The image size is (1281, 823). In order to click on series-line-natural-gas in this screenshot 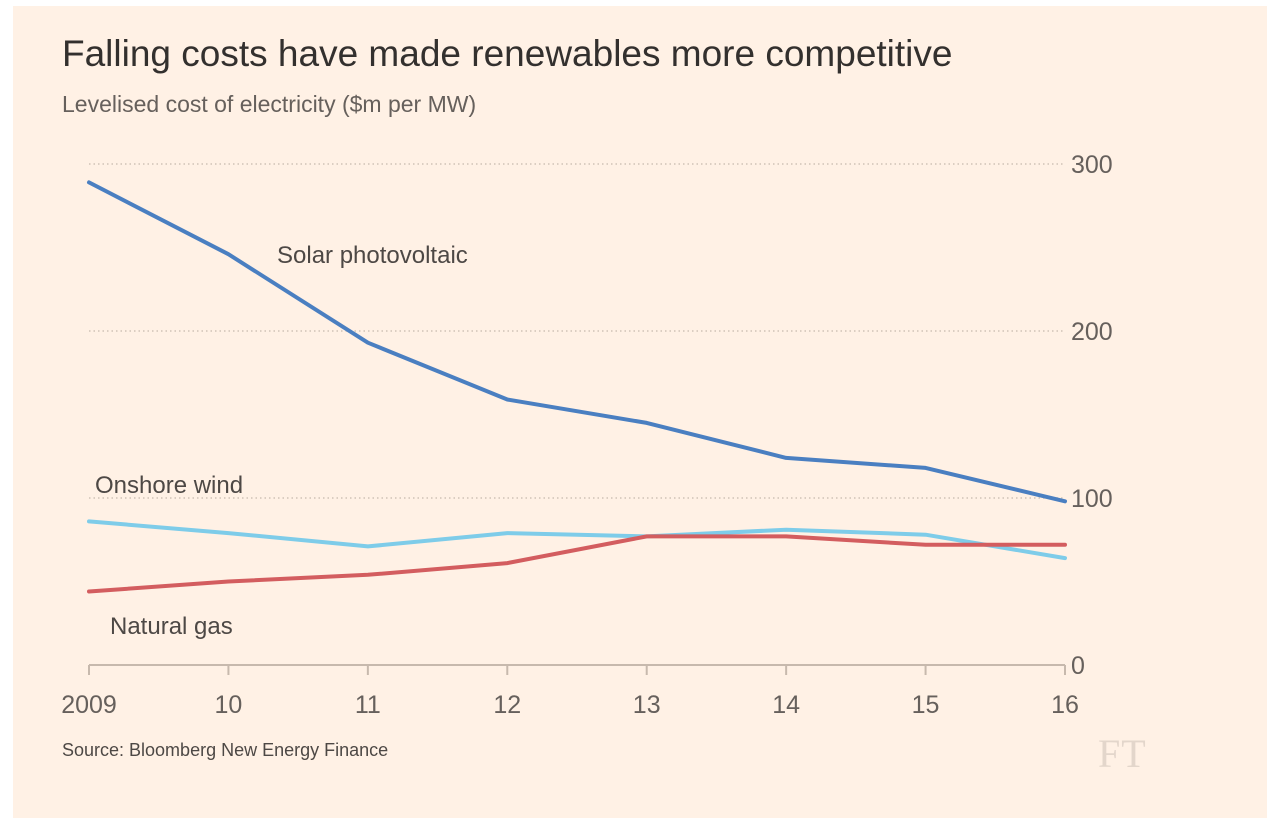, I will do `click(577, 564)`.